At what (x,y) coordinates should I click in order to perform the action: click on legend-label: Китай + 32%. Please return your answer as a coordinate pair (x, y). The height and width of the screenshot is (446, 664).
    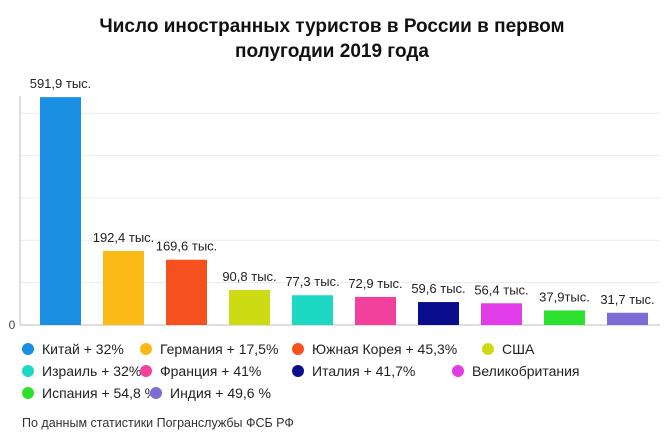
    Looking at the image, I should click on (83, 349).